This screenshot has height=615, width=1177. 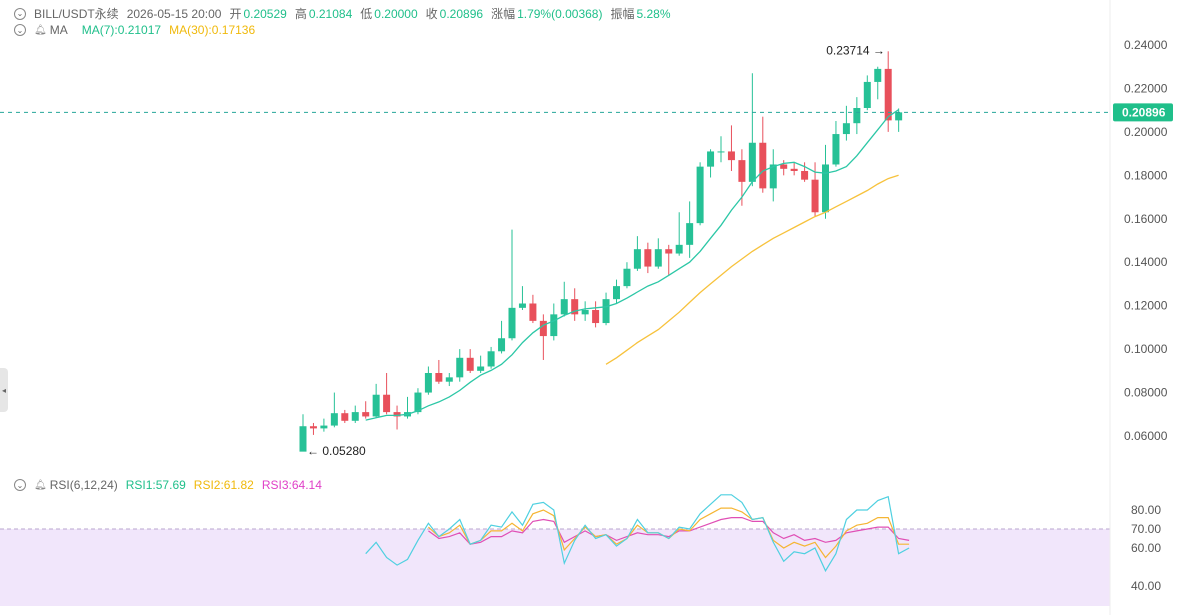 I want to click on open-label: 开, so click(x=235, y=14).